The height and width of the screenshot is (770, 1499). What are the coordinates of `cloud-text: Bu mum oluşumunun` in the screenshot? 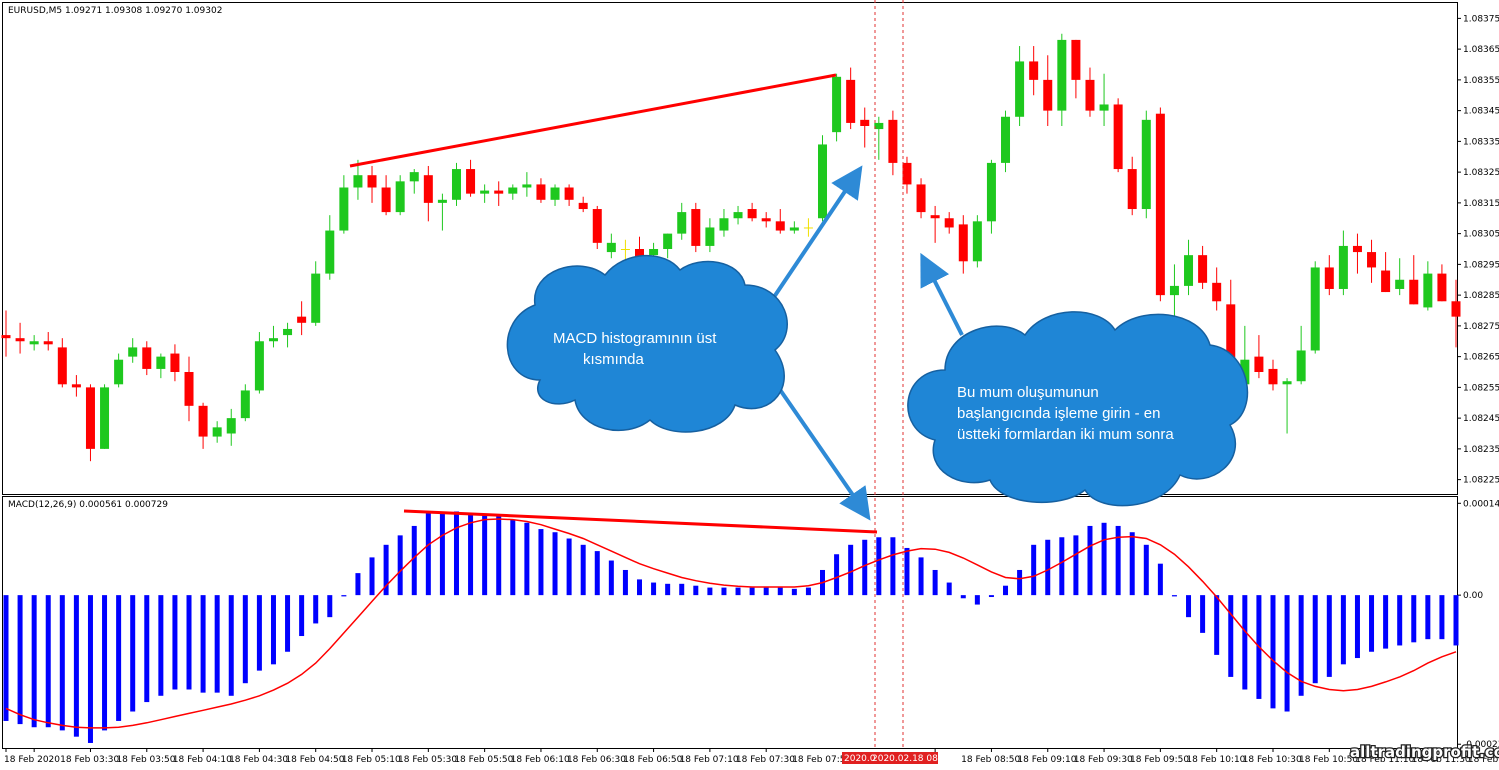 It's located at (1028, 392).